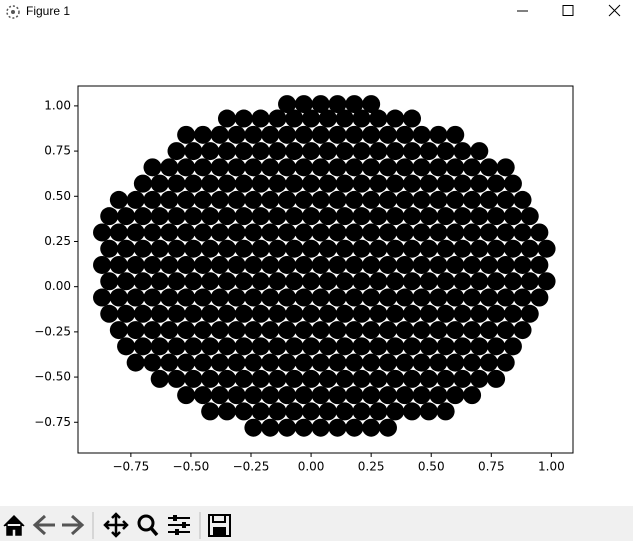 Image resolution: width=633 pixels, height=541 pixels. Describe the element at coordinates (57, 105) in the screenshot. I see `y-tick-label: 1.00` at that location.